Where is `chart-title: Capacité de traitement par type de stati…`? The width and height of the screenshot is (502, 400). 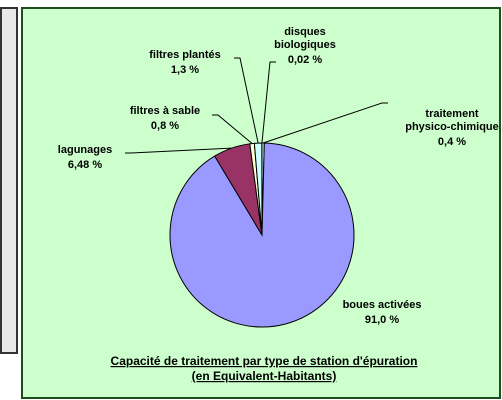 chart-title: Capacité de traitement par type de stati… is located at coordinates (264, 361).